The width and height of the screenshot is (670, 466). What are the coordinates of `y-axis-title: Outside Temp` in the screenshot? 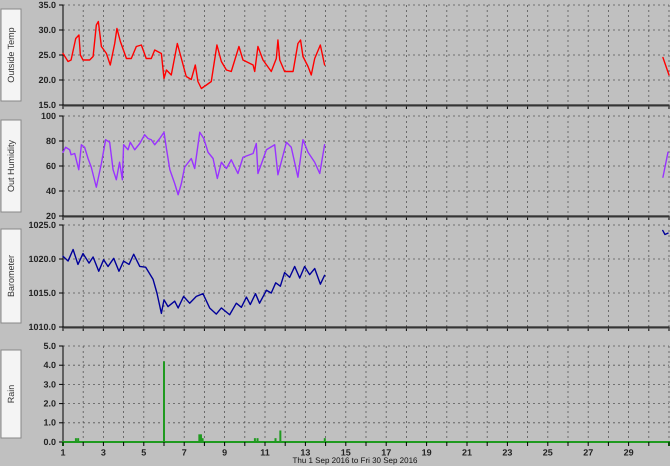 It's located at (11, 55).